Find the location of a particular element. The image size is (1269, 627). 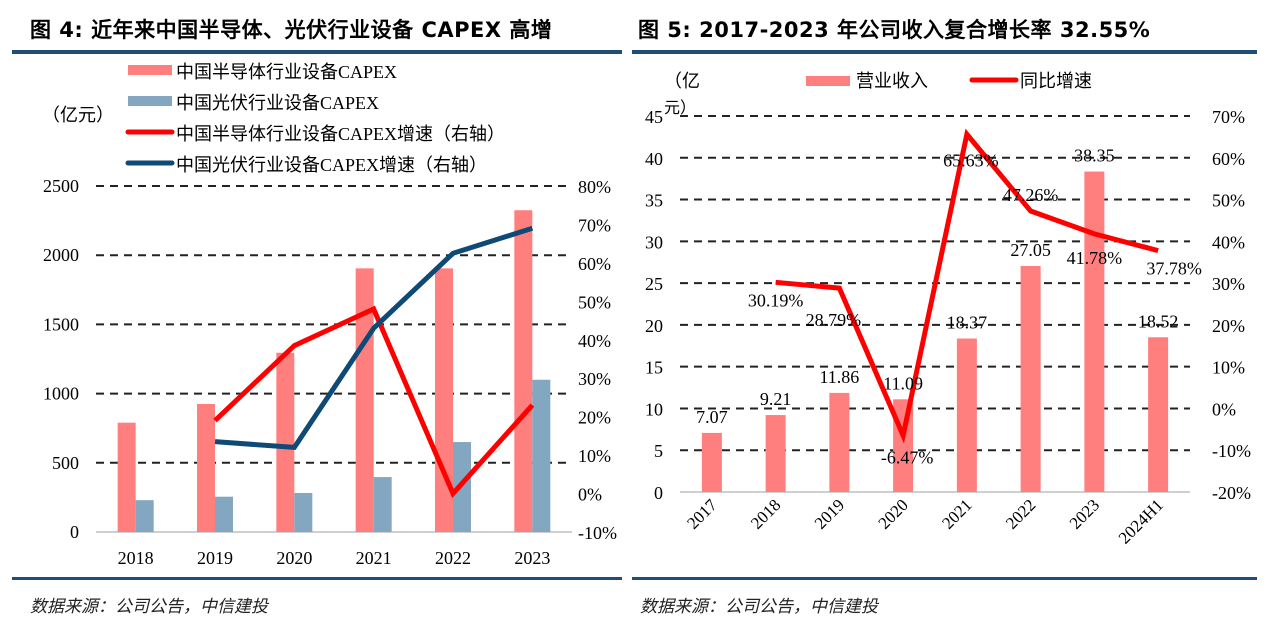

chart2-bar-data-label: 11.09 is located at coordinates (903, 383).